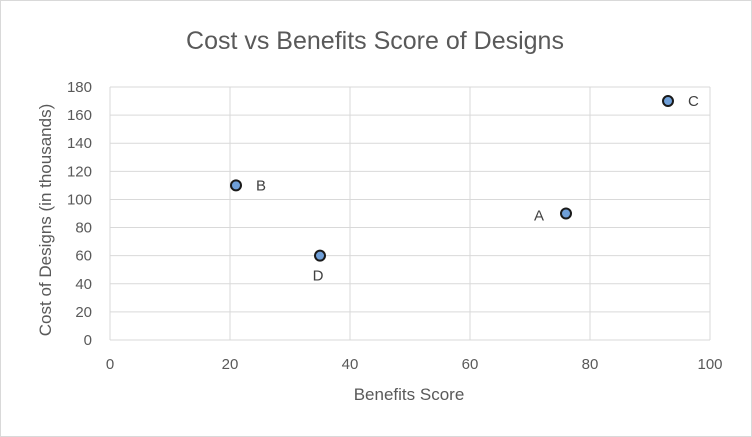  What do you see at coordinates (83, 284) in the screenshot?
I see `y-tick-label: 40` at bounding box center [83, 284].